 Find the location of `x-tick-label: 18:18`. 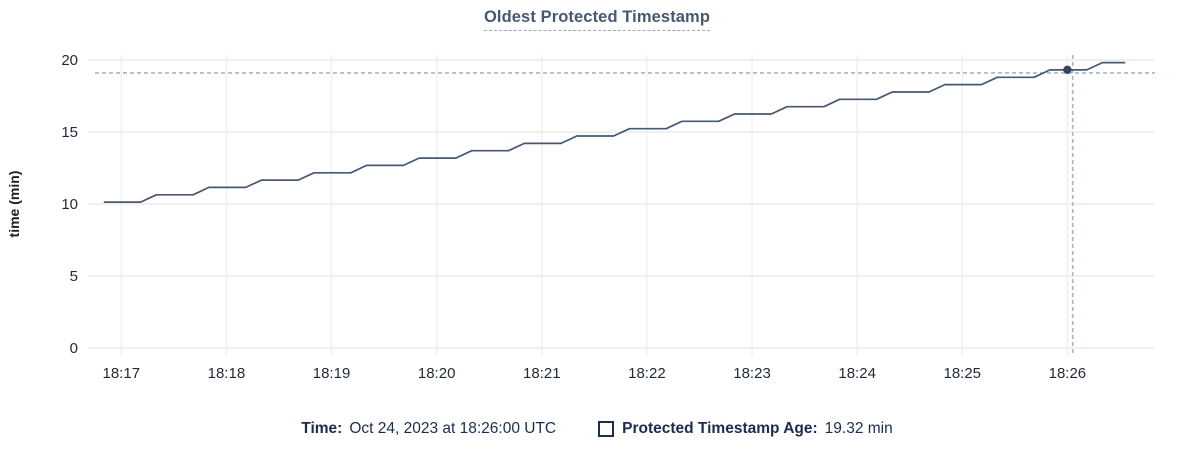

x-tick-label: 18:18 is located at coordinates (227, 373).